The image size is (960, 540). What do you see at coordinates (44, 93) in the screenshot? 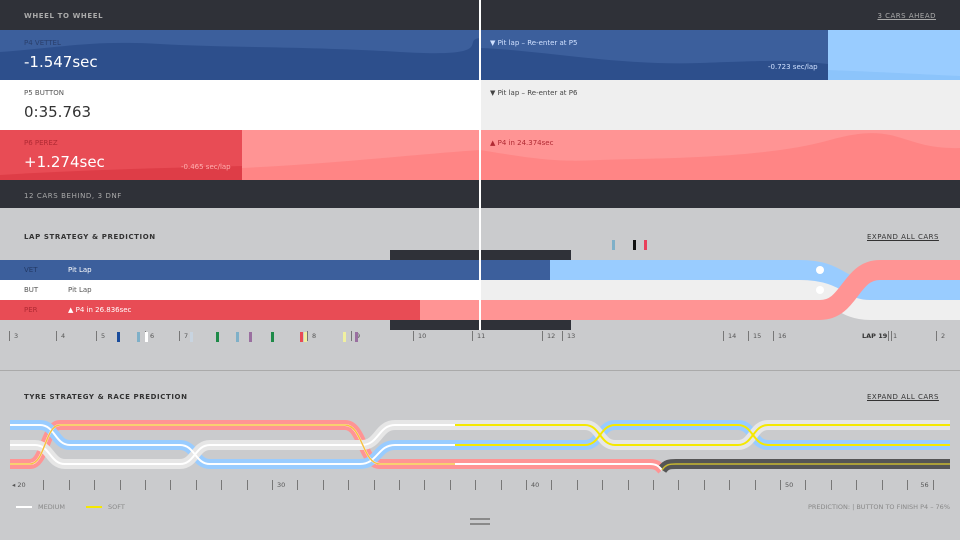
I see `driver-label: P5 BUTTON` at bounding box center [44, 93].